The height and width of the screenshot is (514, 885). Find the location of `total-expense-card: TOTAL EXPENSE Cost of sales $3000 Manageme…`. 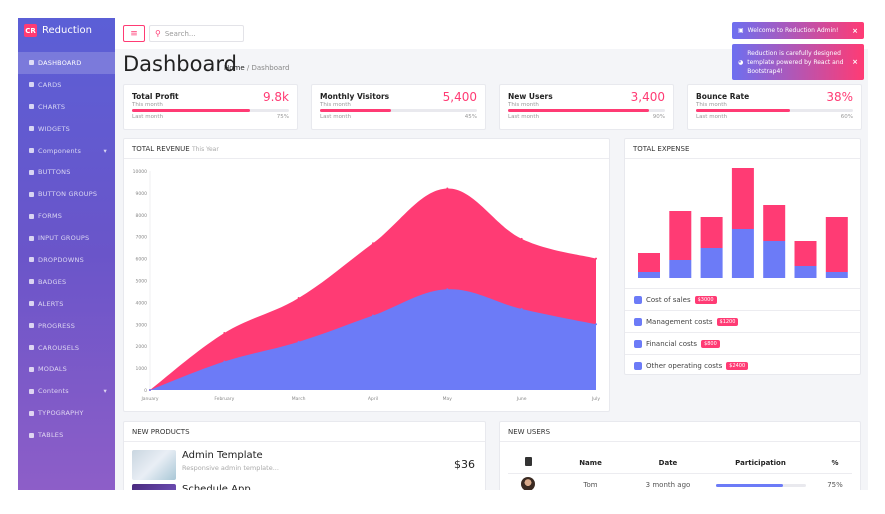

total-expense-card: TOTAL EXPENSE Cost of sales $3000 Manageme… is located at coordinates (742, 256).